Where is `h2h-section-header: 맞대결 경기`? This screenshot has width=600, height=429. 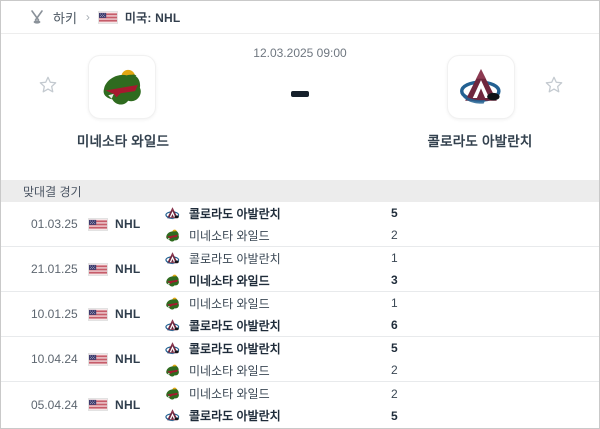
h2h-section-header: 맞대결 경기 is located at coordinates (300, 191).